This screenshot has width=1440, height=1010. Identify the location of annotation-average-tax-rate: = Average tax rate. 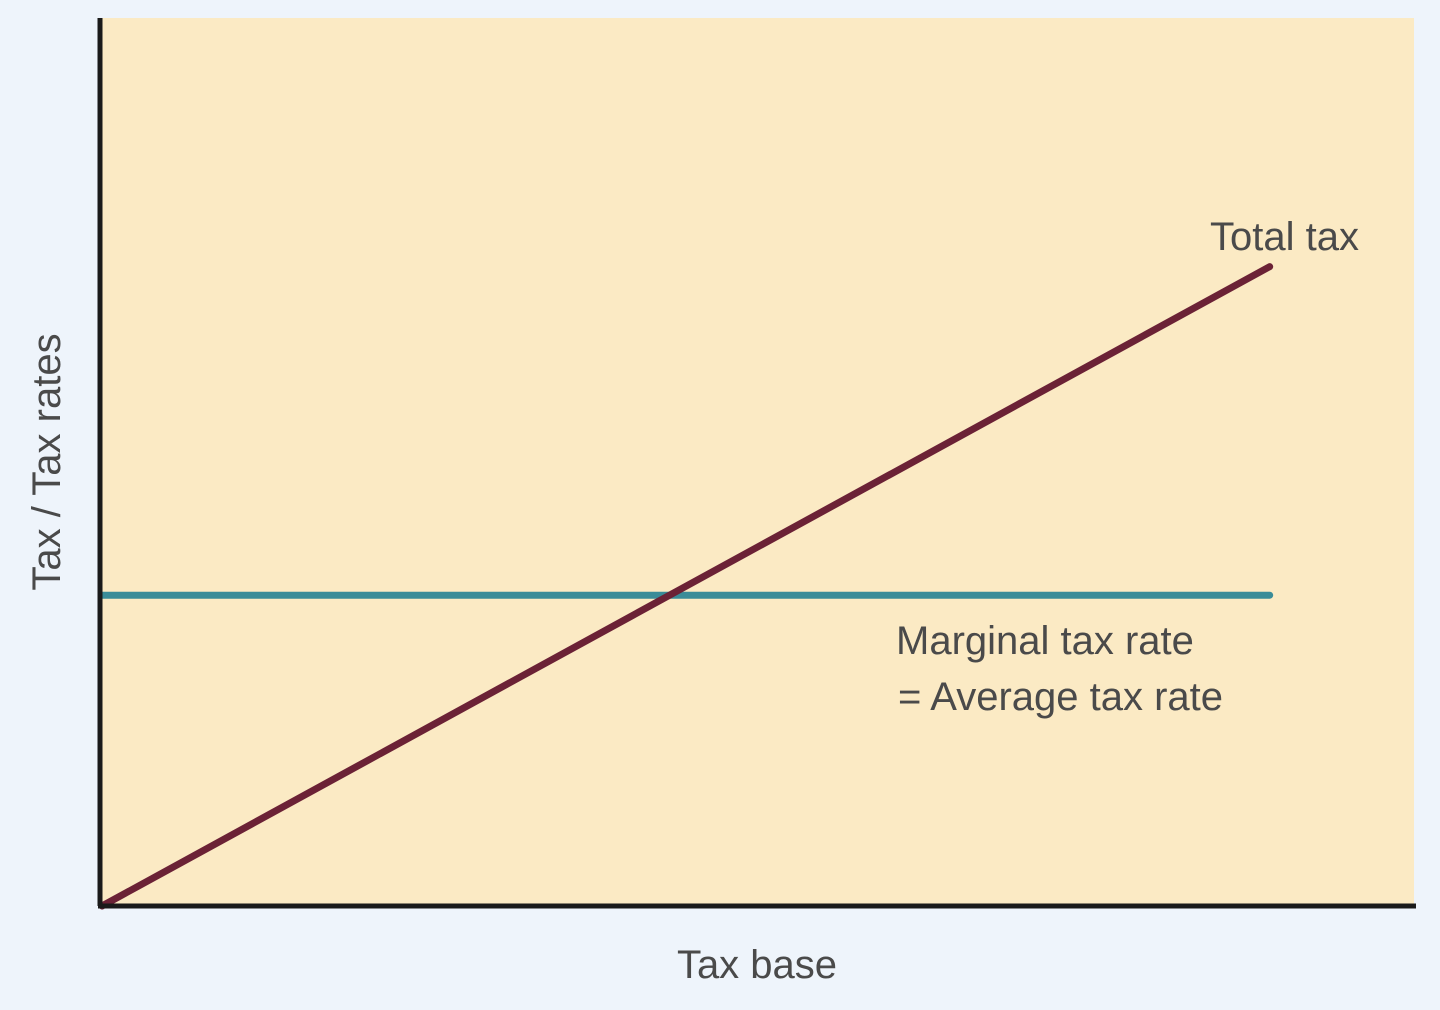
(1060, 697).